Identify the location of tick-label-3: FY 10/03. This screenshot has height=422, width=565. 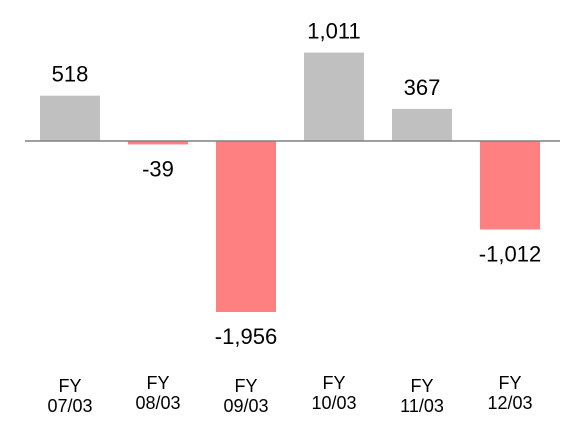
(333, 393).